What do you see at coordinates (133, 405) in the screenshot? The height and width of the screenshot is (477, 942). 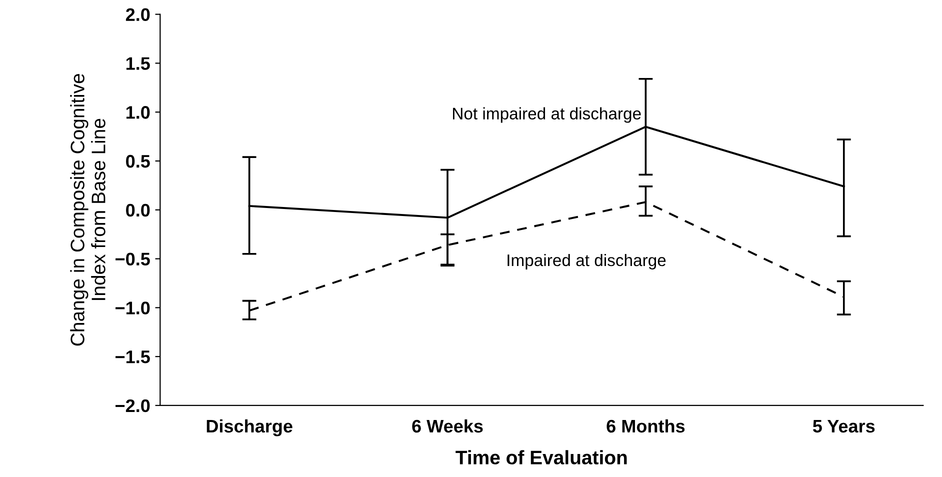 I see `y-tick-label: −2.0` at bounding box center [133, 405].